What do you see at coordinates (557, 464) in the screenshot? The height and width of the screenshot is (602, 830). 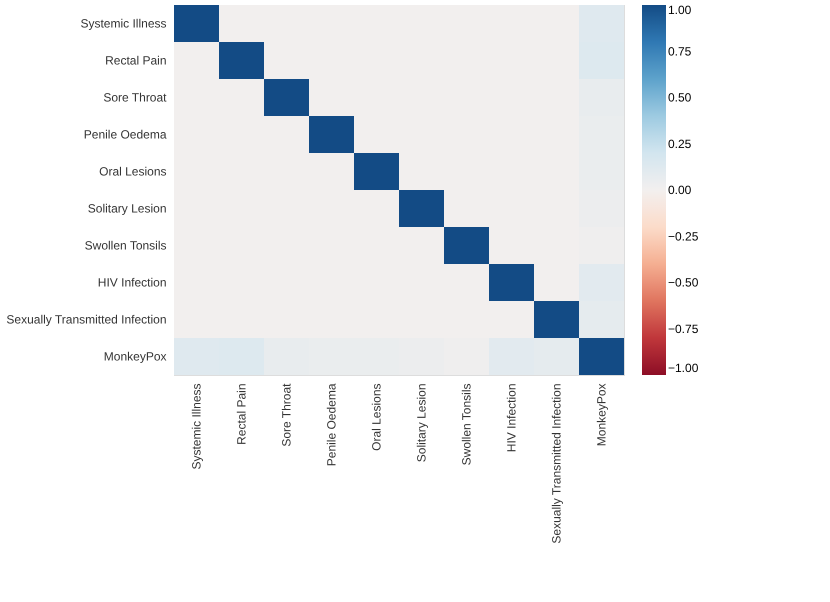 I see `x-tick-label: Sexually Transmitted Infection` at bounding box center [557, 464].